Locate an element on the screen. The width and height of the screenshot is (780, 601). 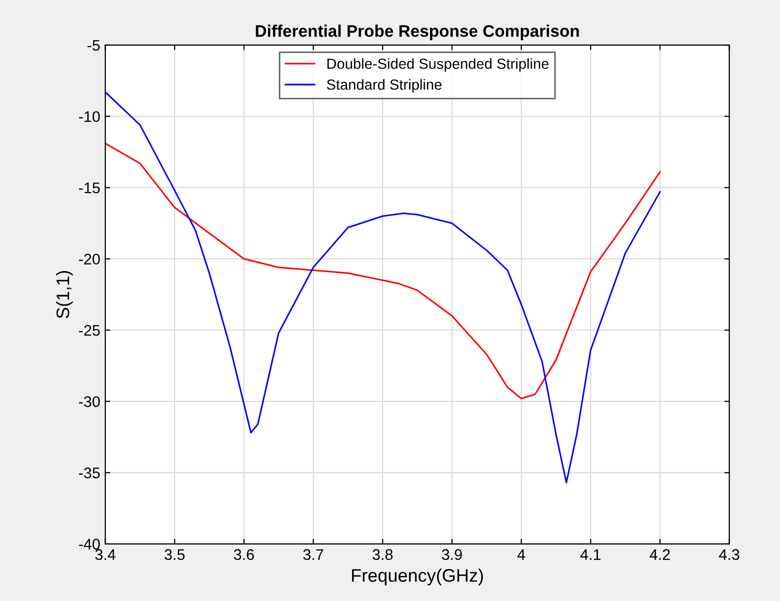
x-tick-label: 3.7 is located at coordinates (313, 554).